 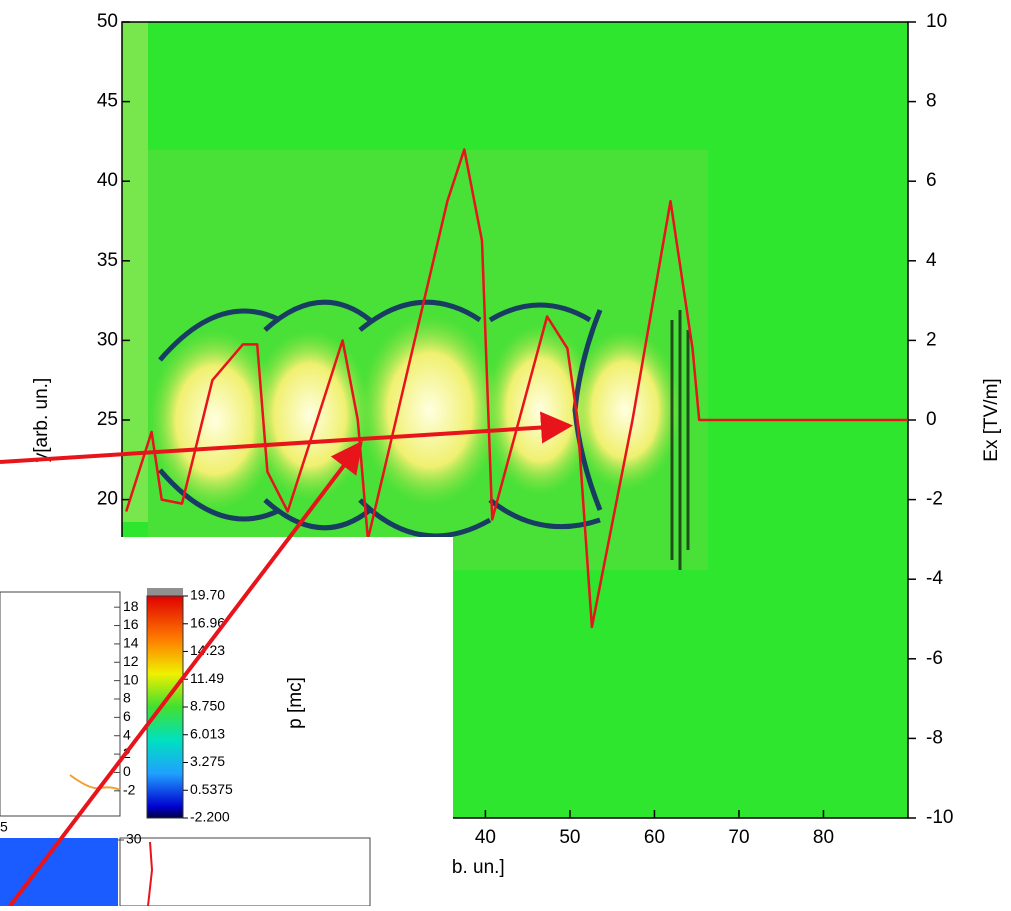 What do you see at coordinates (931, 260) in the screenshot?
I see `y2-tick-label: 4` at bounding box center [931, 260].